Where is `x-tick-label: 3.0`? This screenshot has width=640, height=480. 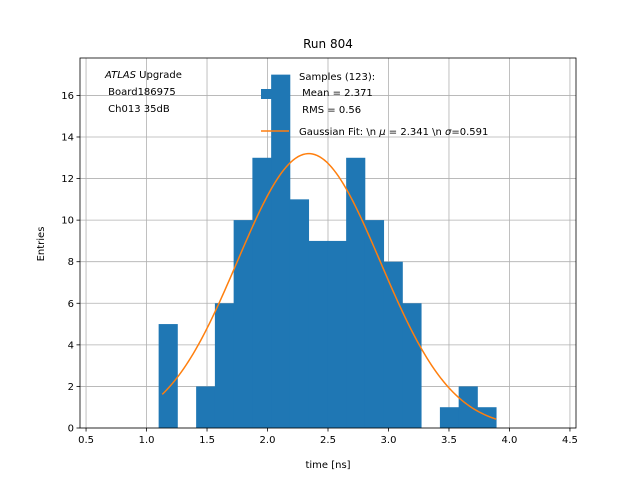 x-tick-label: 3.0 is located at coordinates (389, 440).